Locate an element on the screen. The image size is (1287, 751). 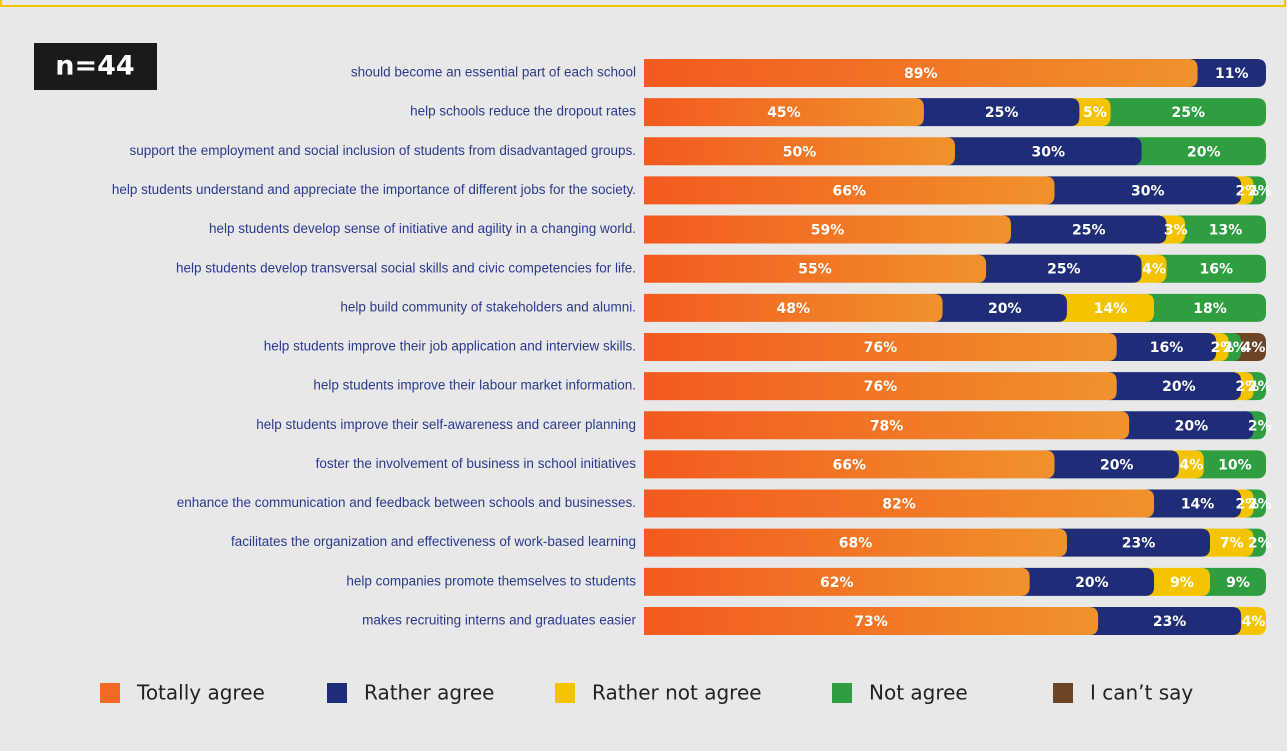
legend-label: Rather not agree is located at coordinates (677, 693).